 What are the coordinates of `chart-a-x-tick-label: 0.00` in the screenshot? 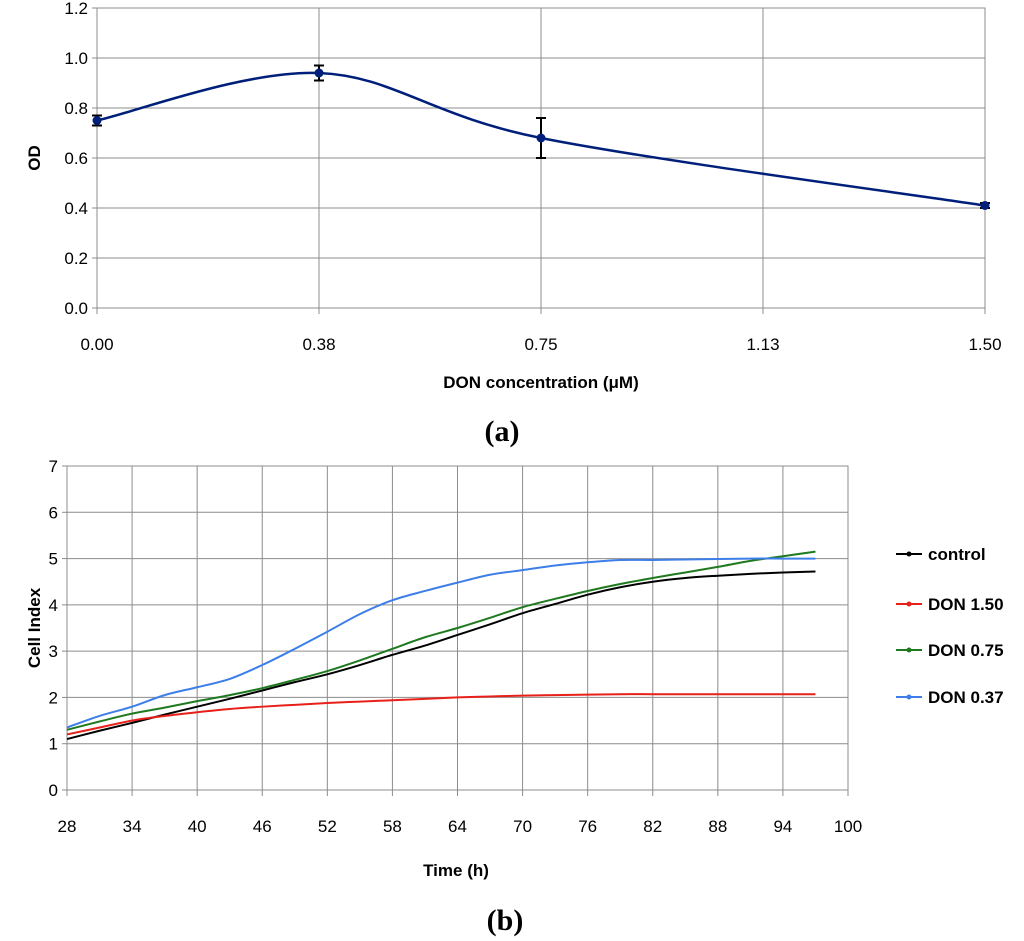 It's located at (96, 344).